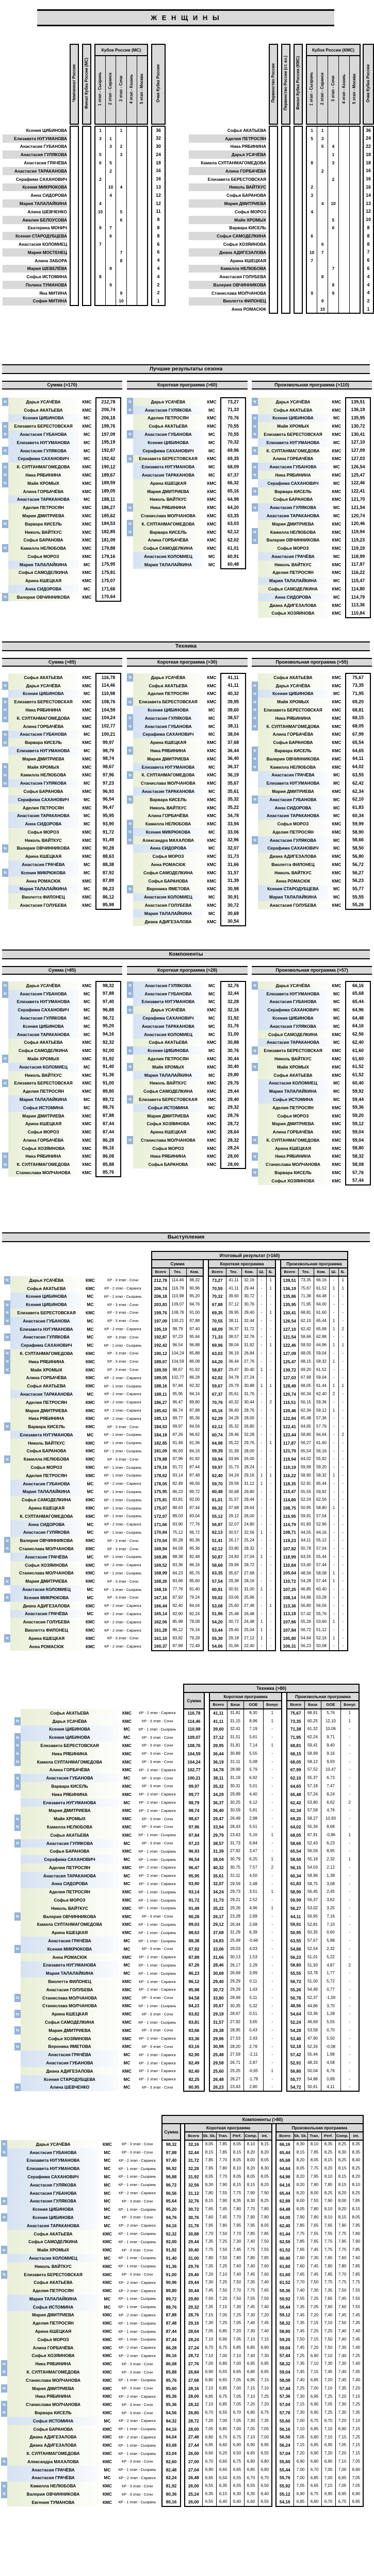  Describe the element at coordinates (293, 442) in the screenshot. I see `skater-name: Елизавета НУГУМАНОВА` at that location.